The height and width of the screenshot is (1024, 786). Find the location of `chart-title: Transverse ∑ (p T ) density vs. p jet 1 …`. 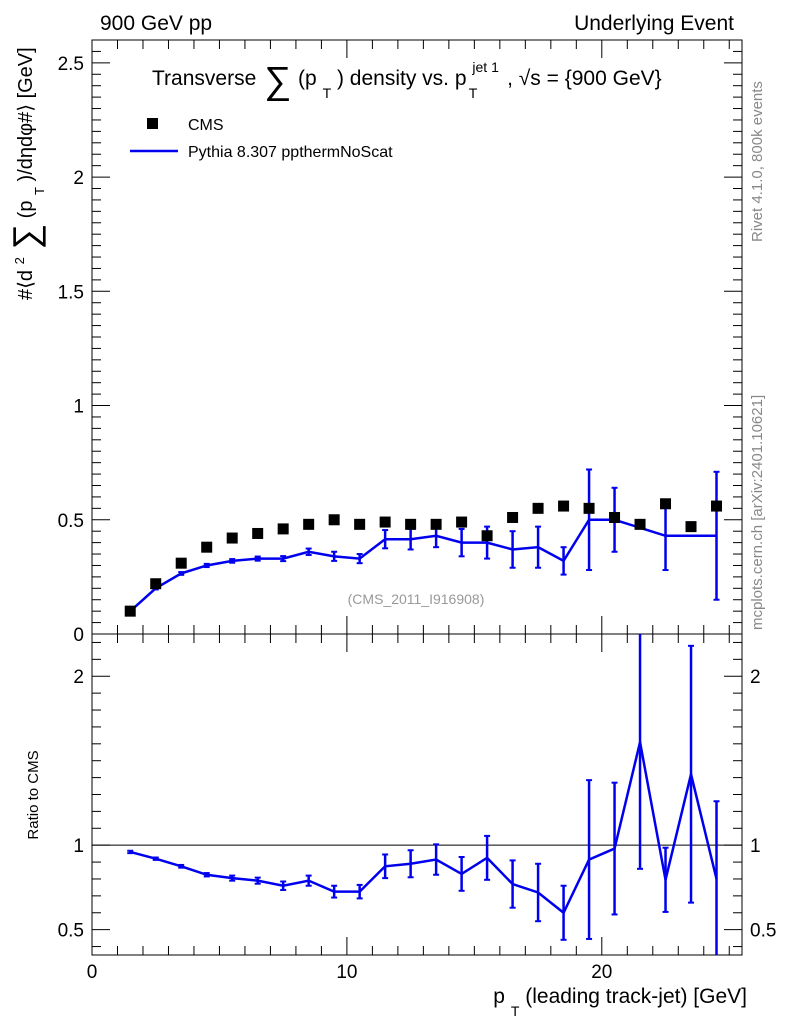

chart-title: Transverse ∑ (p T ) density vs. p jet 1 … is located at coordinates (407, 78).